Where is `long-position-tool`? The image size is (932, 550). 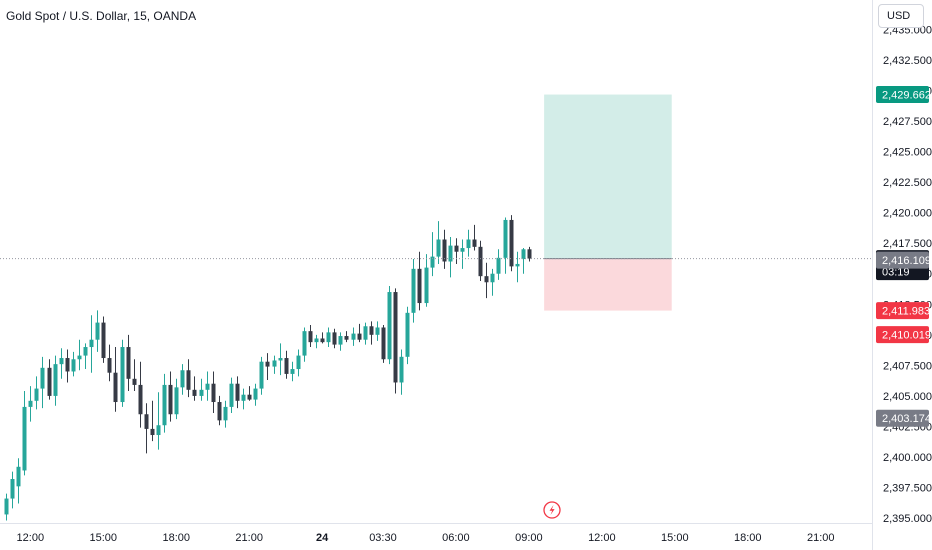
long-position-tool is located at coordinates (608, 202).